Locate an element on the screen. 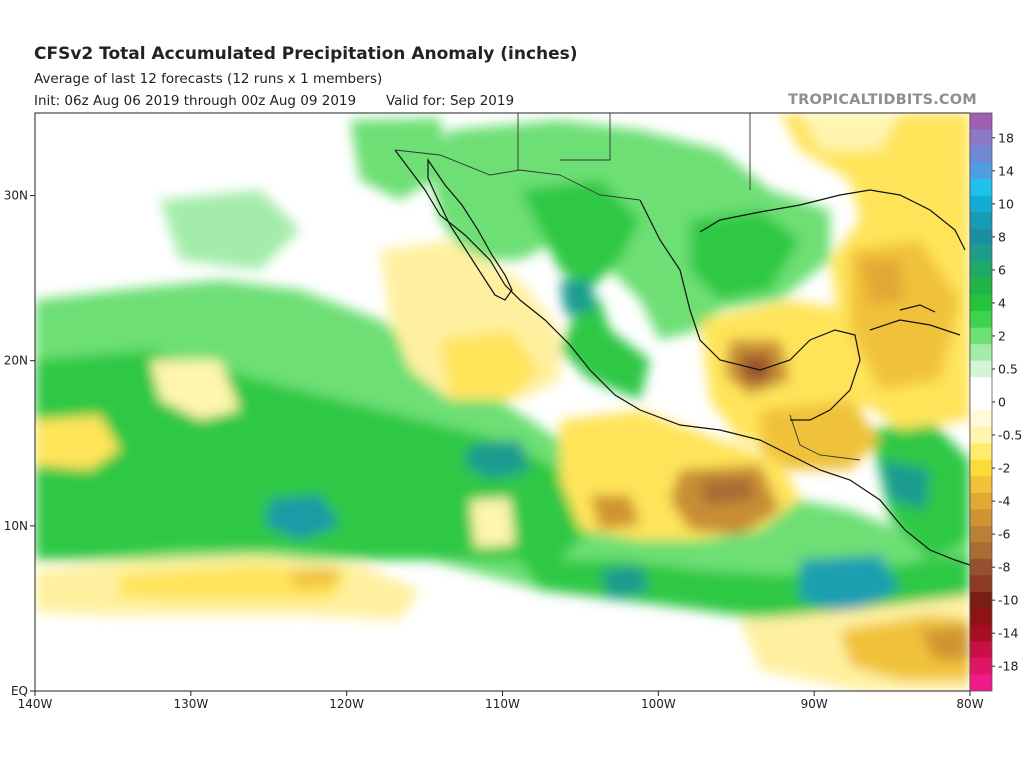 This screenshot has height=768, width=1024. x-tick-label: 140W is located at coordinates (35, 704).